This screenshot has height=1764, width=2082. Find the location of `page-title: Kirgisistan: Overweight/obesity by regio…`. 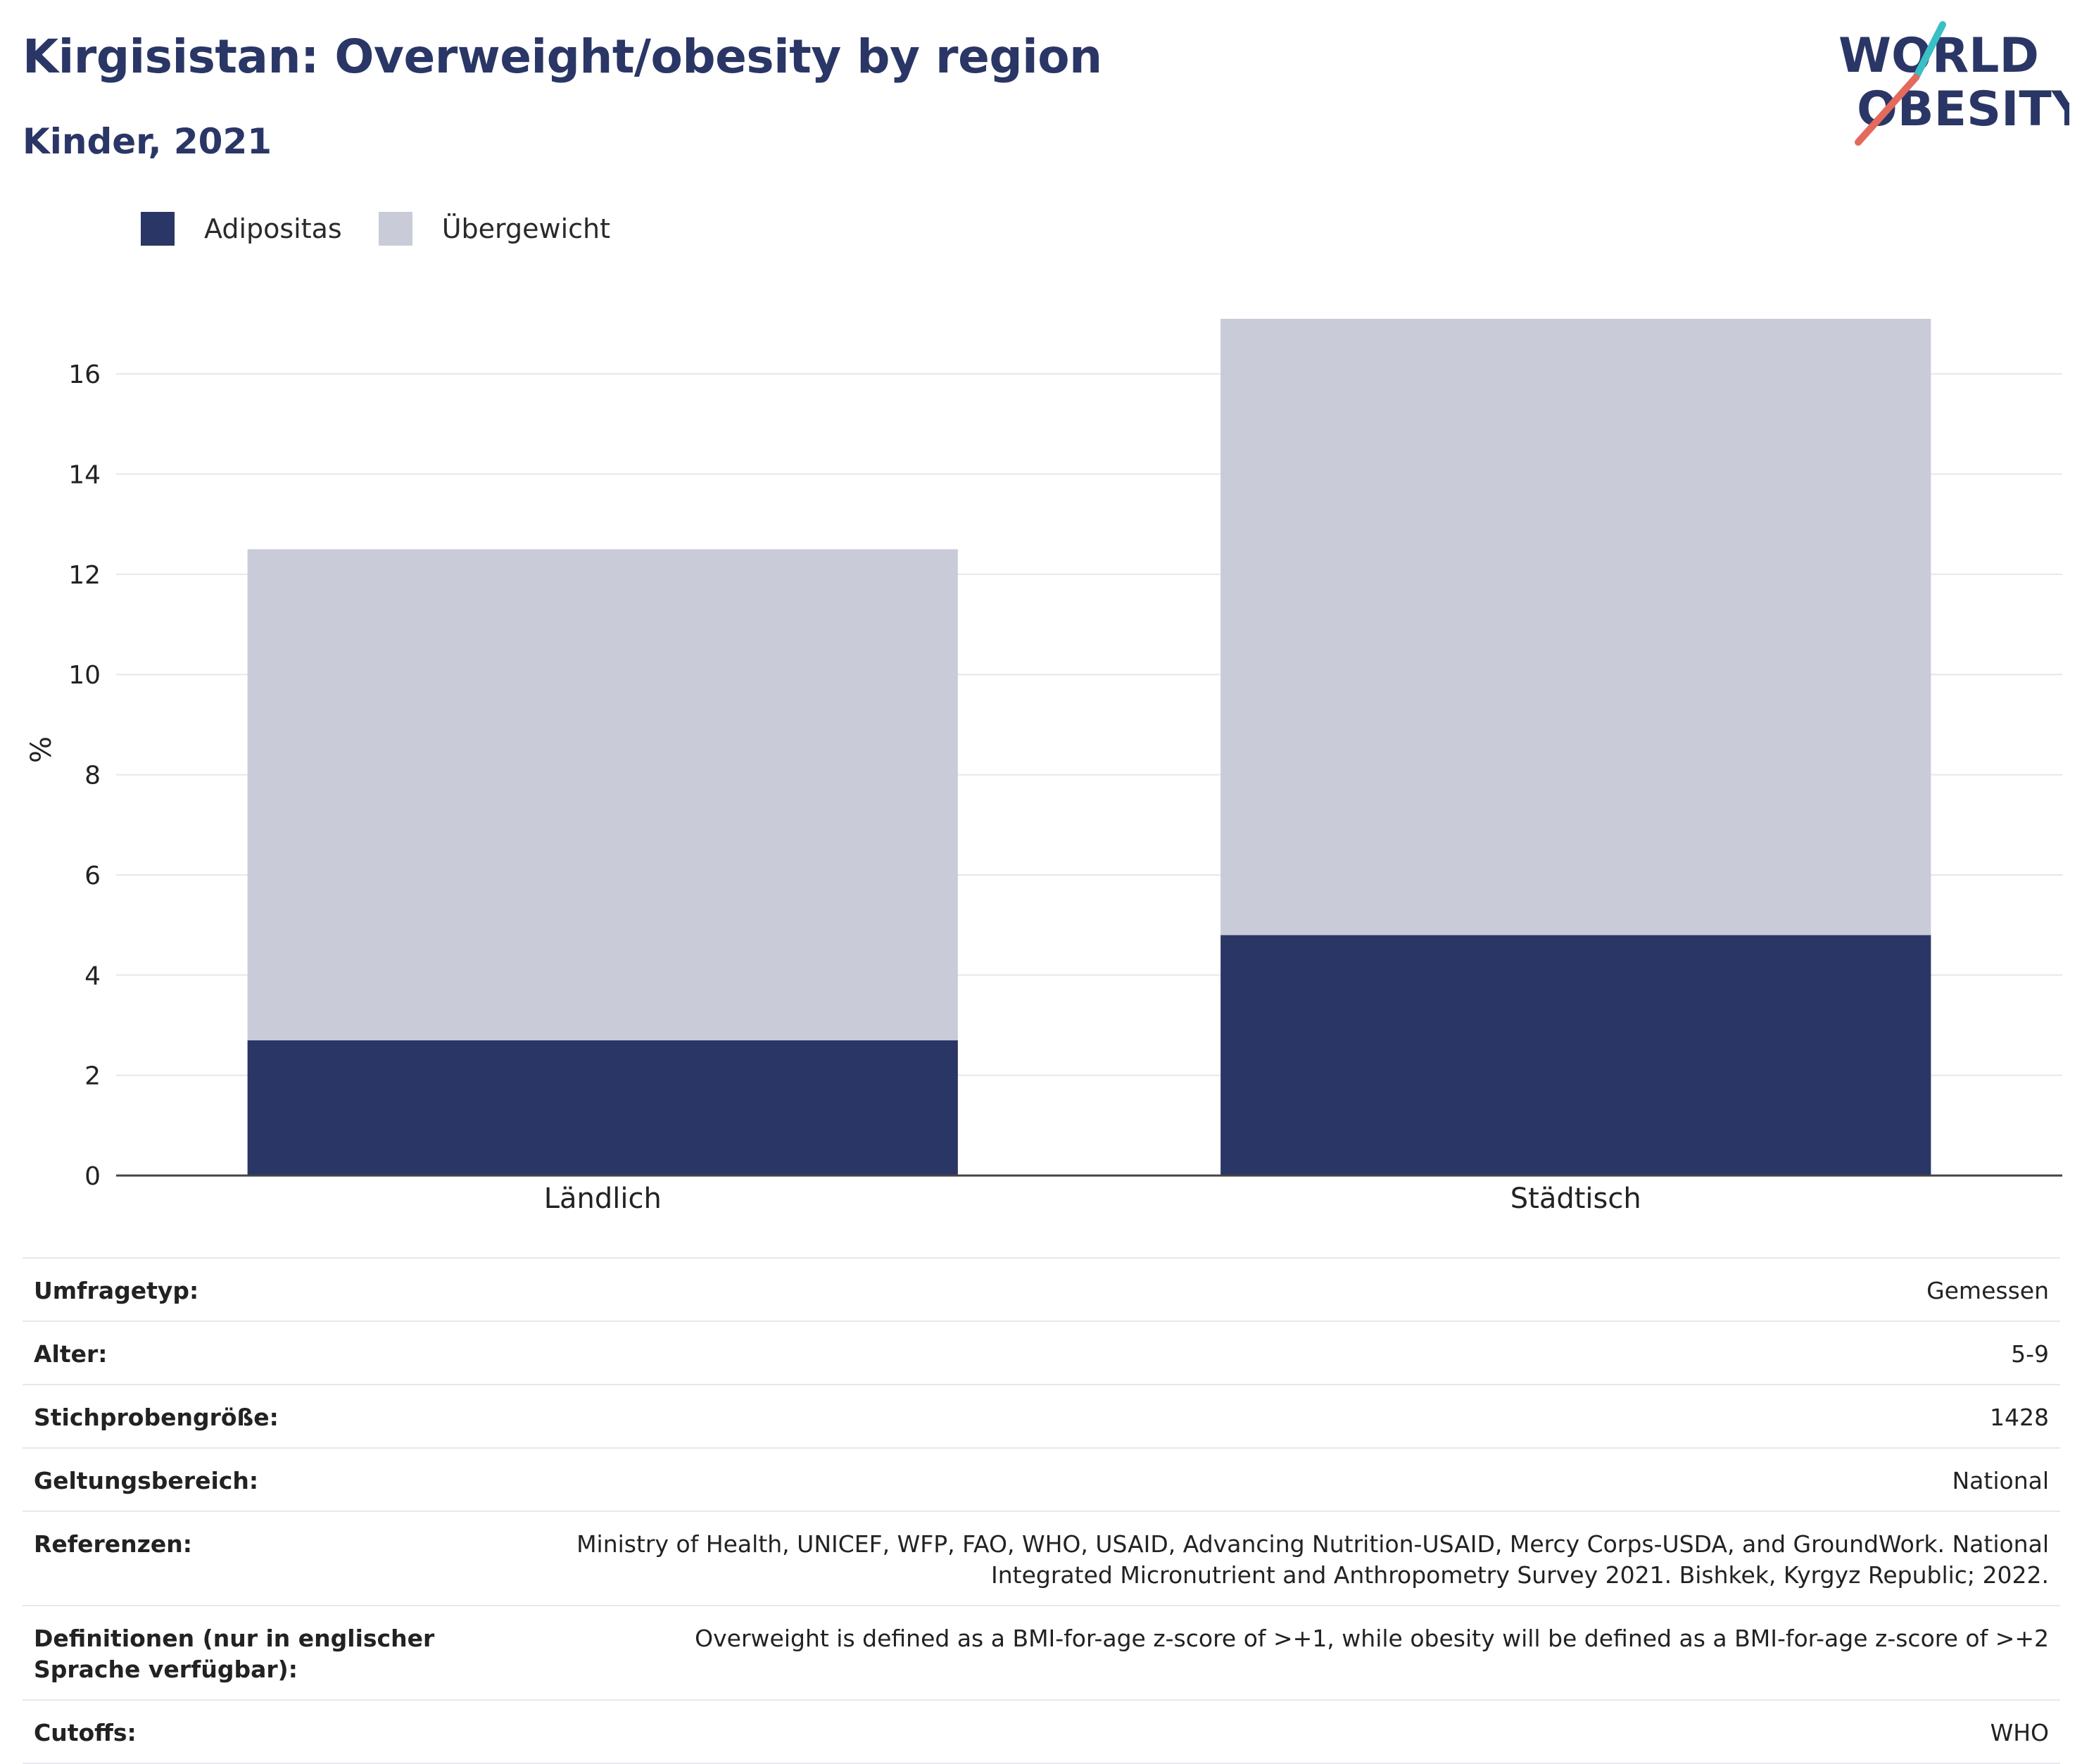

page-title: Kirgisistan: Overweight/obesity by regio… is located at coordinates (562, 57).